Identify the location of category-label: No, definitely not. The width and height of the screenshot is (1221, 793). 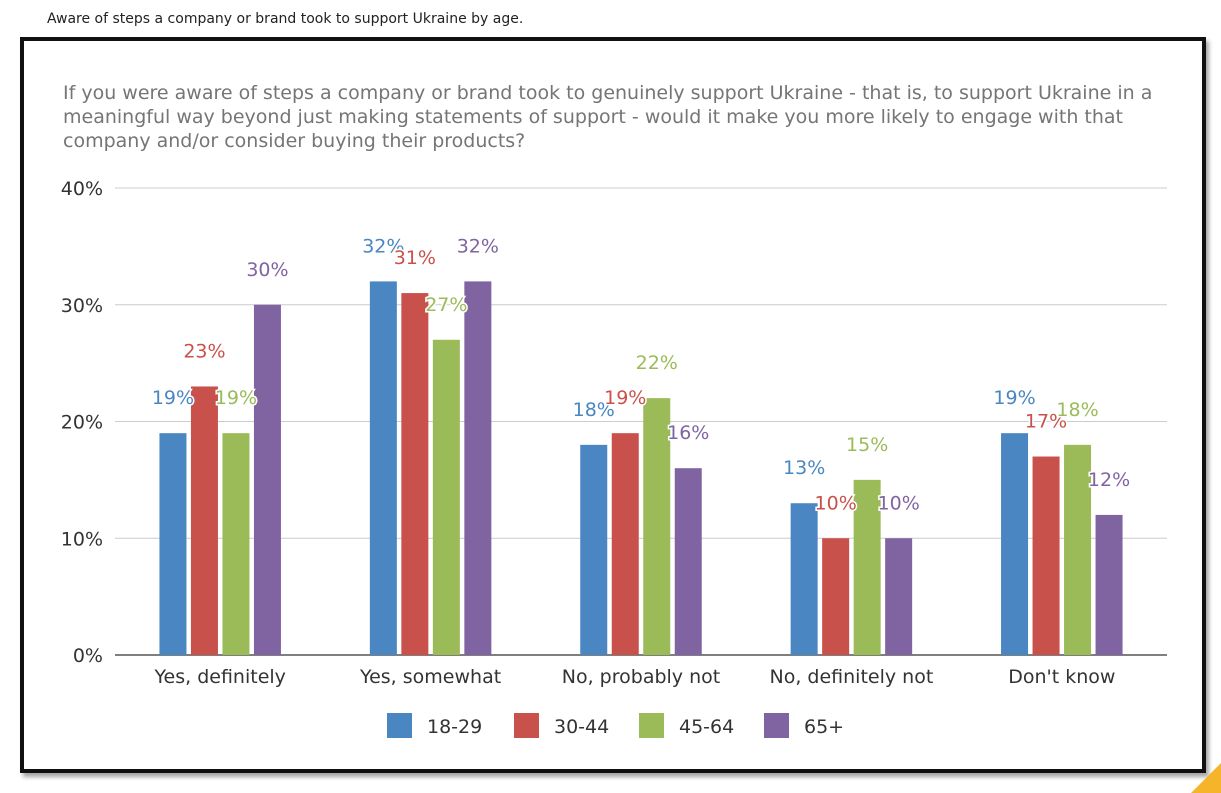
(852, 677).